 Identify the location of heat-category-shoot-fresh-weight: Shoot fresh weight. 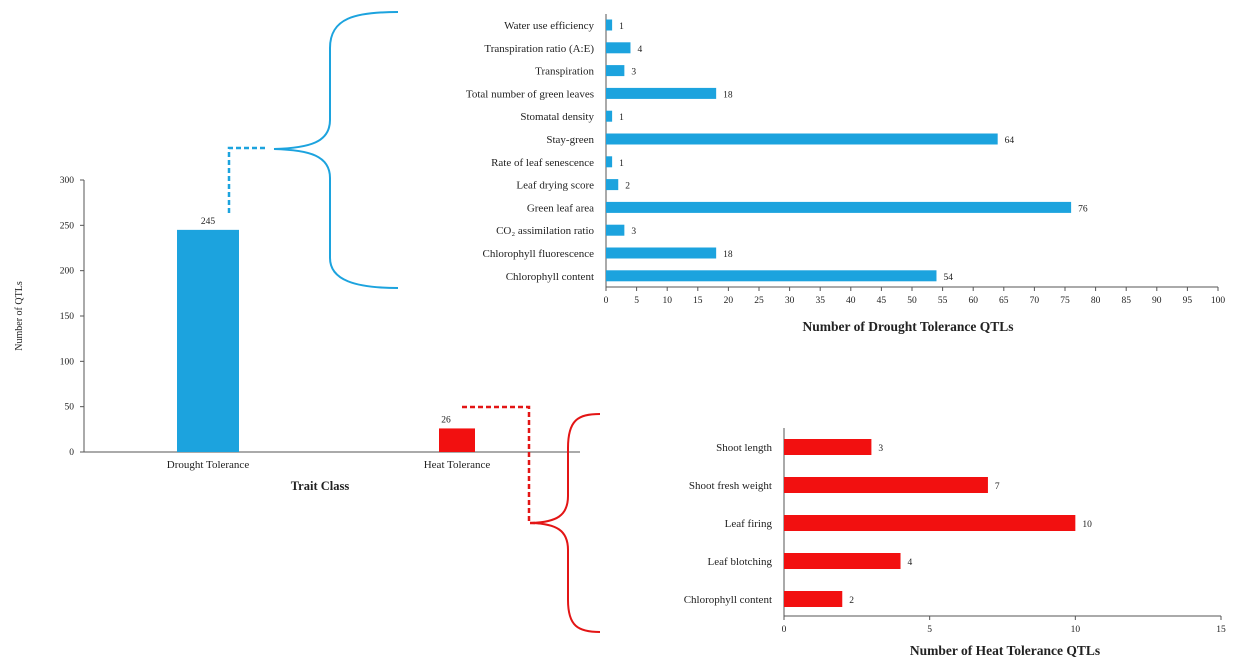
(730, 486).